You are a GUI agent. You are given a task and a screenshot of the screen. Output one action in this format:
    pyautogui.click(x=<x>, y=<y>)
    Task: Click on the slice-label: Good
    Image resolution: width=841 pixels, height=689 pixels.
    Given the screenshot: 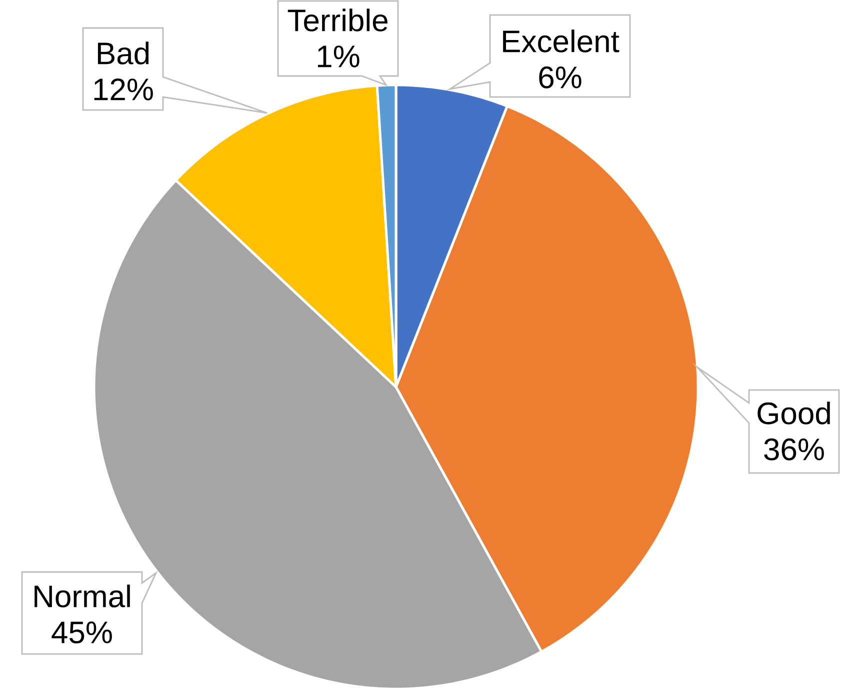 What is the action you would take?
    pyautogui.click(x=794, y=413)
    